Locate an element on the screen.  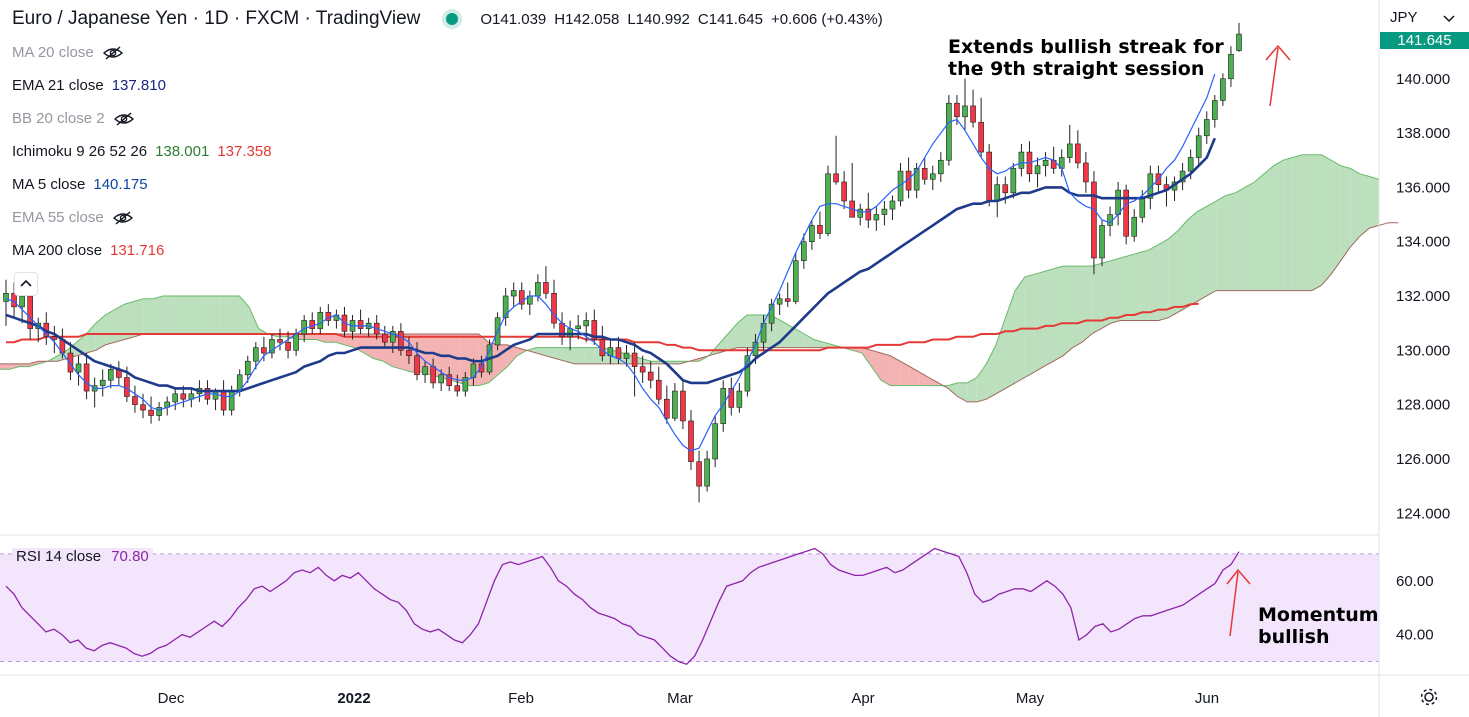
high-value: H142.058 is located at coordinates (587, 19).